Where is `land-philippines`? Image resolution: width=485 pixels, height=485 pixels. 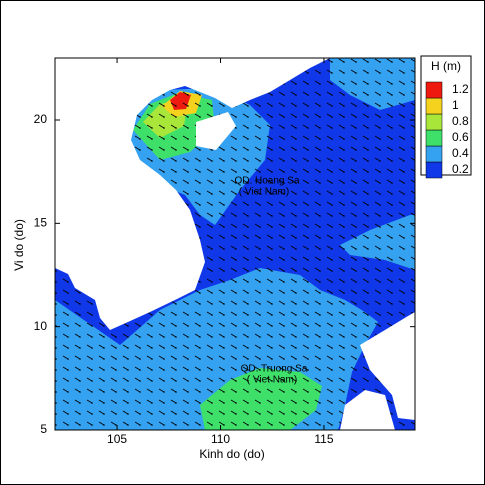 land-philippines is located at coordinates (387, 366).